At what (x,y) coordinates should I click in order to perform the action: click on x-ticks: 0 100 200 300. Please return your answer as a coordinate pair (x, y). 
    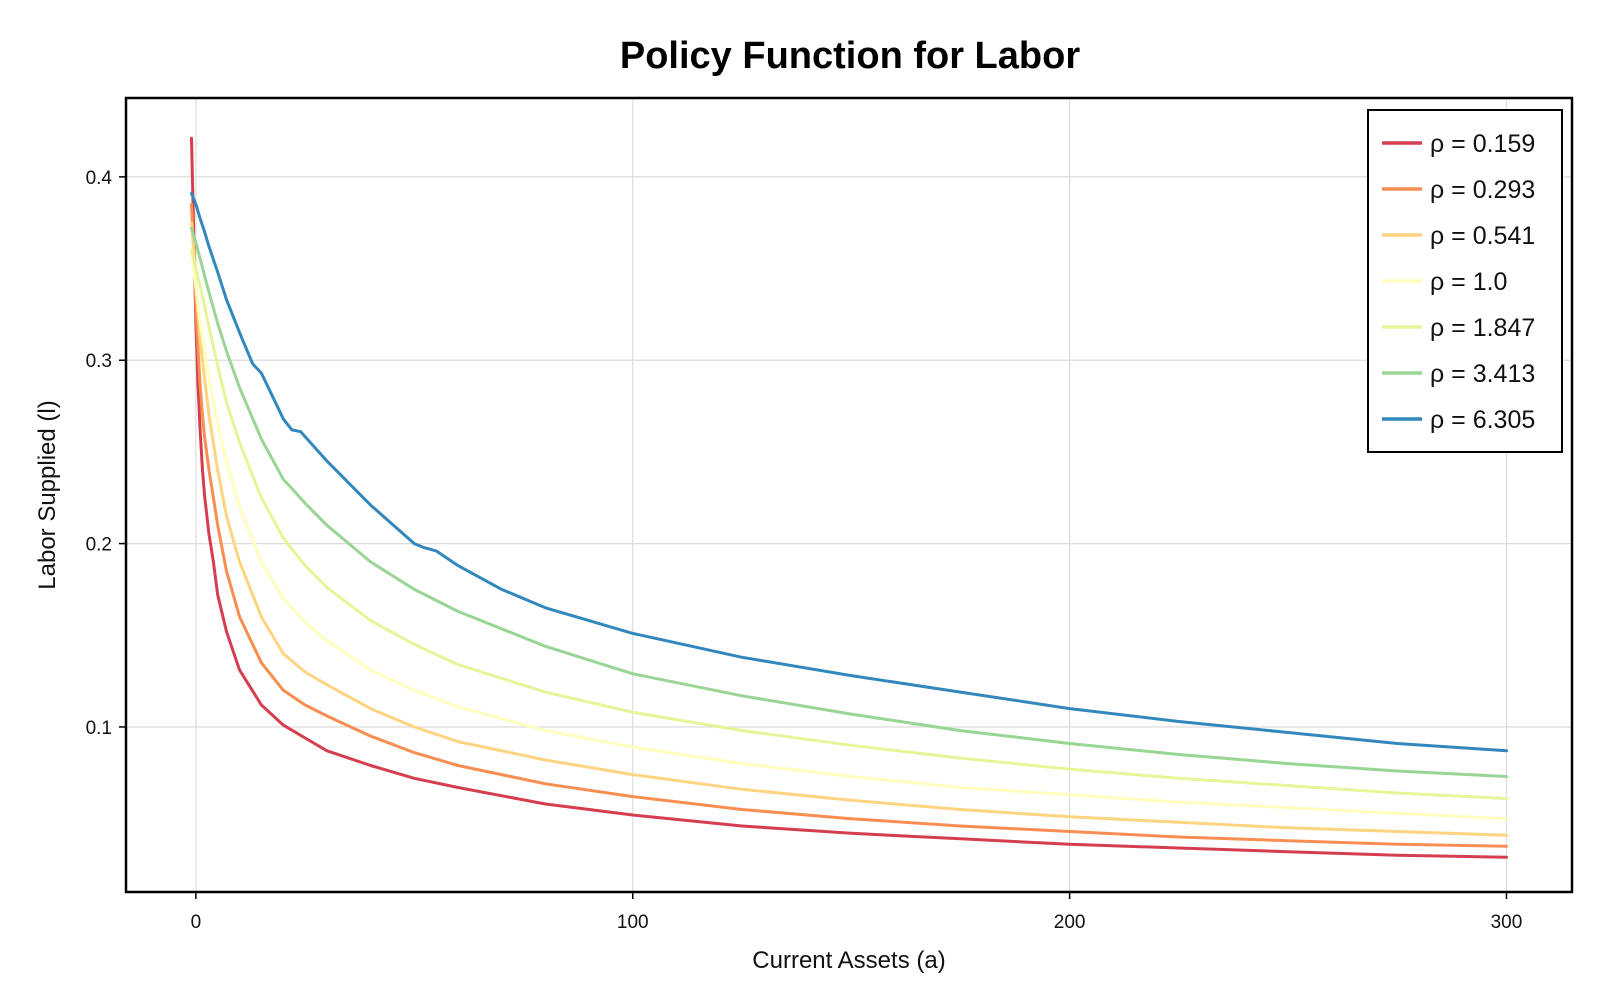
    Looking at the image, I should click on (857, 912).